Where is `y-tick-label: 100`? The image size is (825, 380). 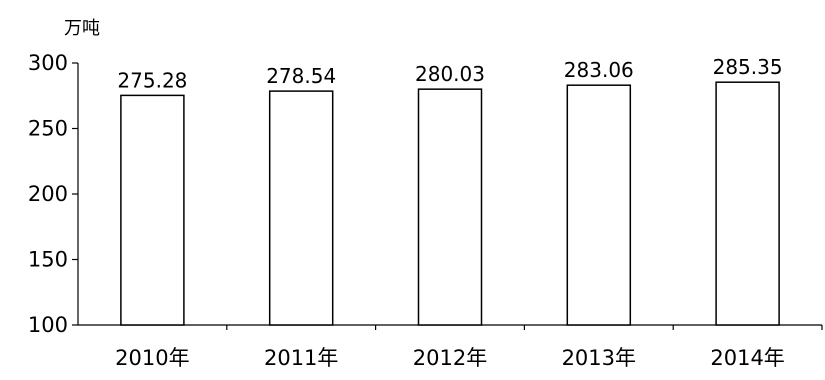 y-tick-label: 100 is located at coordinates (48, 325).